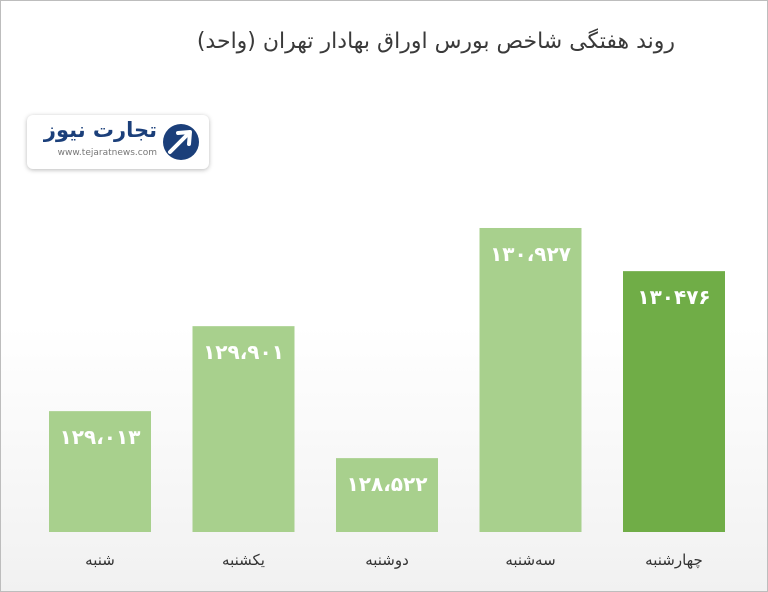 Image resolution: width=768 pixels, height=592 pixels. Describe the element at coordinates (100, 437) in the screenshot. I see `bar-value-label-0: ۱۲۹،۰۱۳` at that location.